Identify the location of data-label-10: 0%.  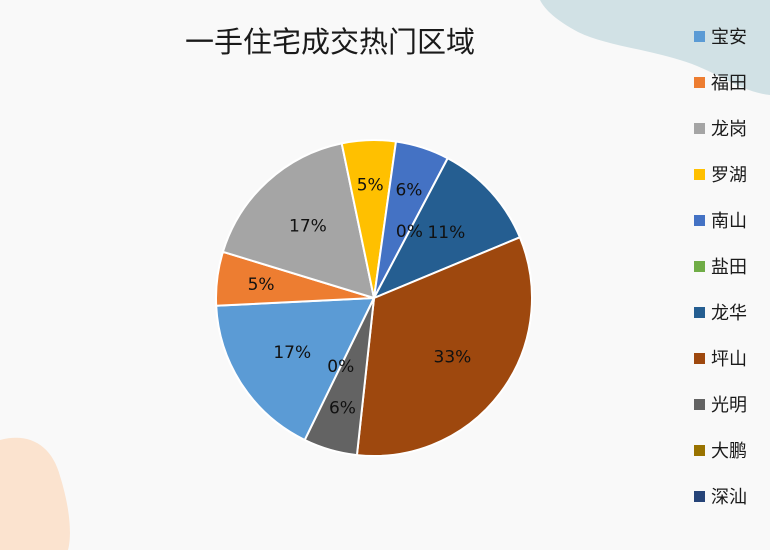
(340, 367).